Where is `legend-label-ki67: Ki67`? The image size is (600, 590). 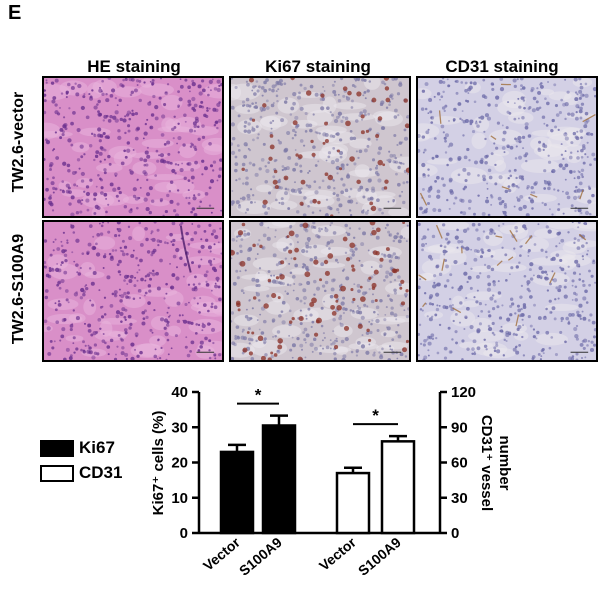
legend-label-ki67: Ki67 is located at coordinates (97, 447).